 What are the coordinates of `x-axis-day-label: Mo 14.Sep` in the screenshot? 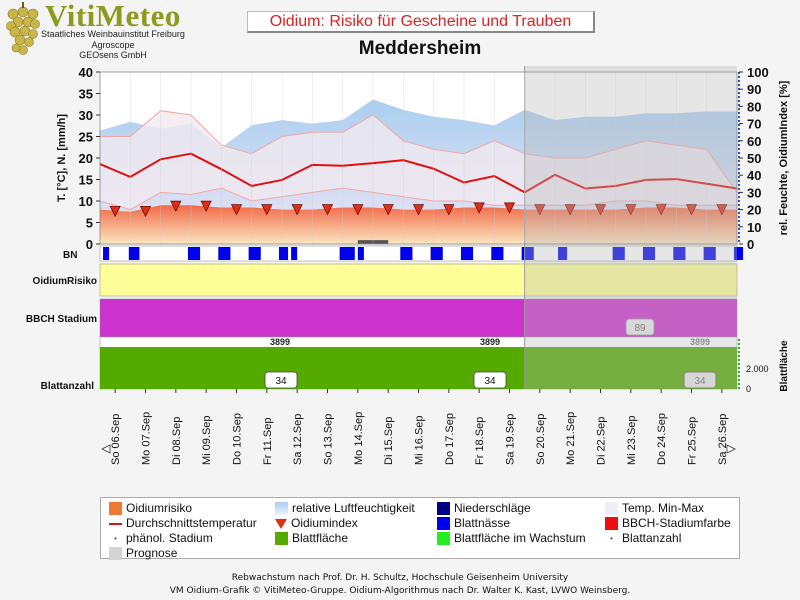 It's located at (359, 438).